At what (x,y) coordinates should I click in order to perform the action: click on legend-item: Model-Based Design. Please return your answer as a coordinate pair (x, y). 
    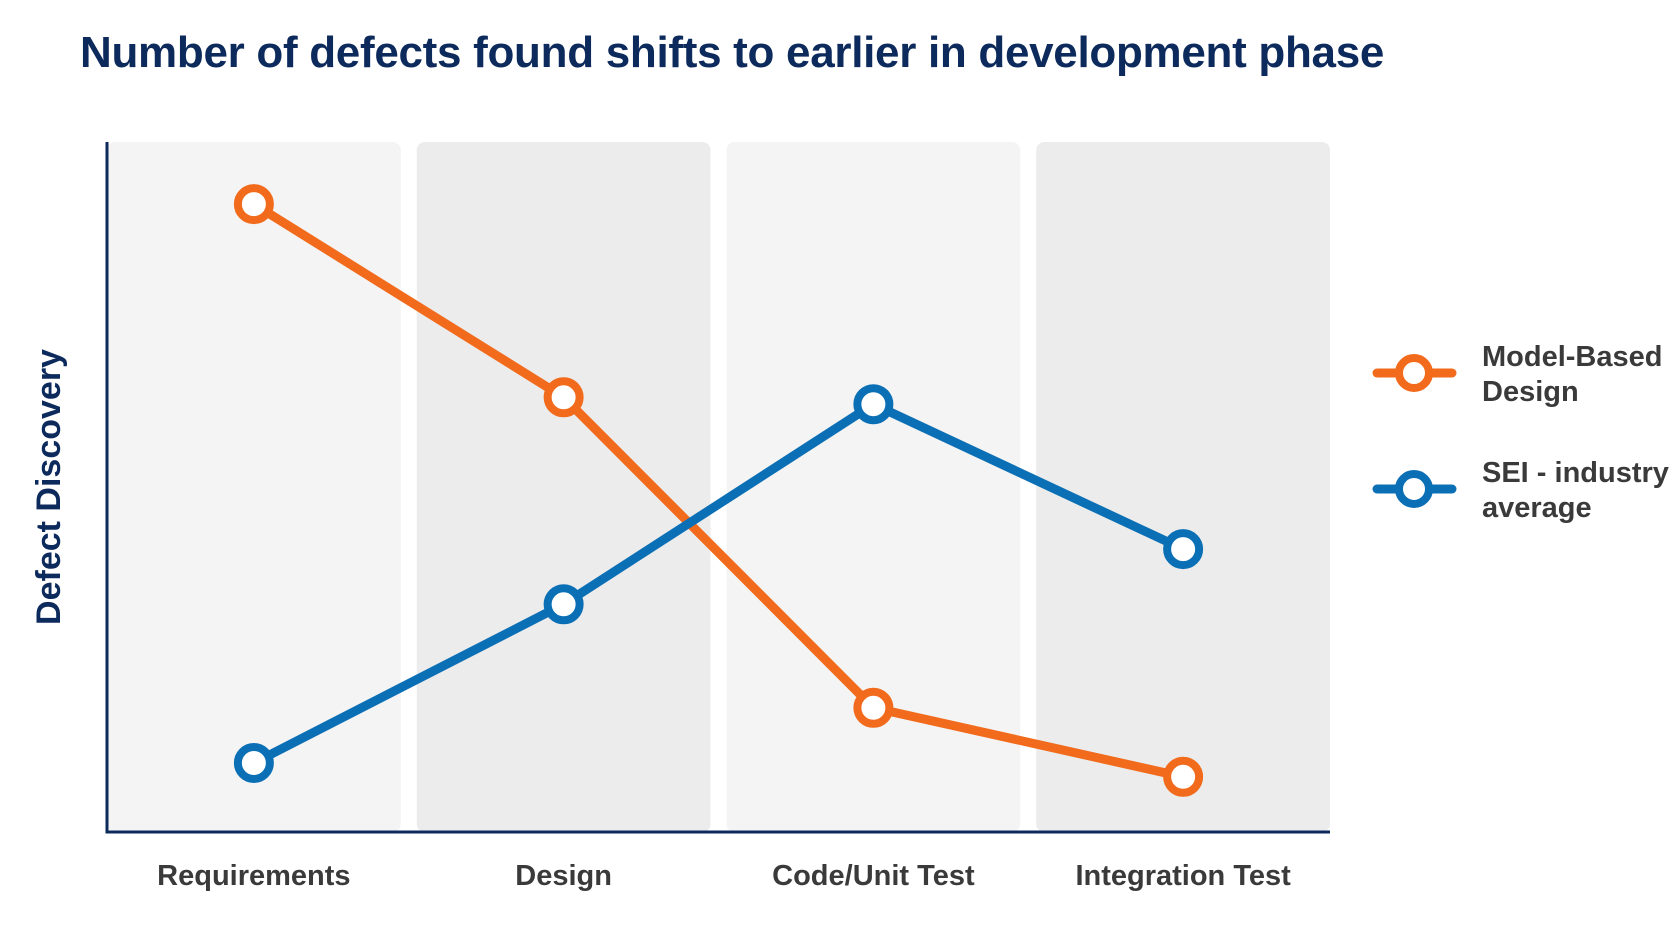
    Looking at the image, I should click on (1517, 374).